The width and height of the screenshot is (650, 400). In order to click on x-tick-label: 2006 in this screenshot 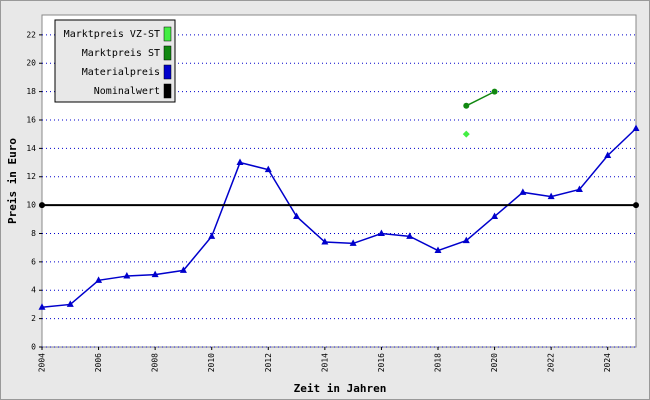, I will do `click(98, 362)`.